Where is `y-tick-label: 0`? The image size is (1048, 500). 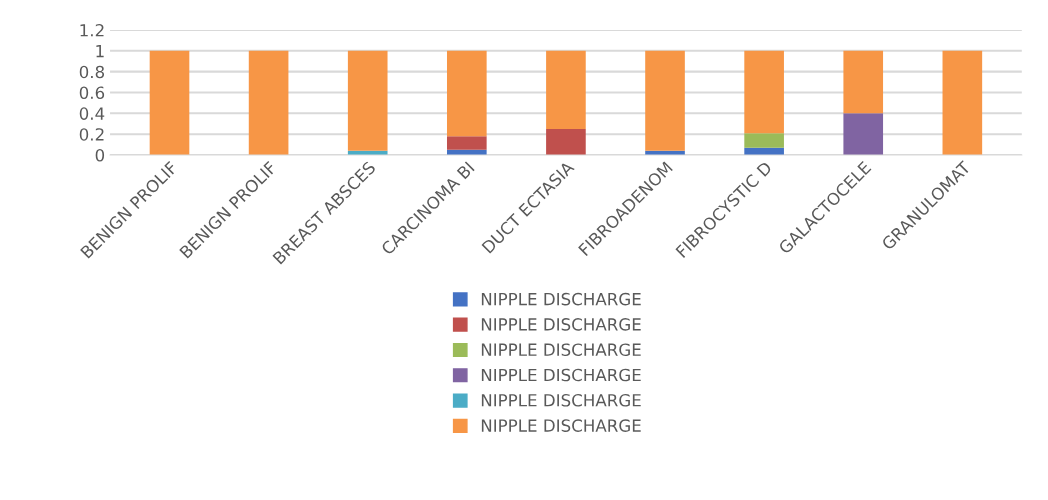 y-tick-label: 0 is located at coordinates (100, 155).